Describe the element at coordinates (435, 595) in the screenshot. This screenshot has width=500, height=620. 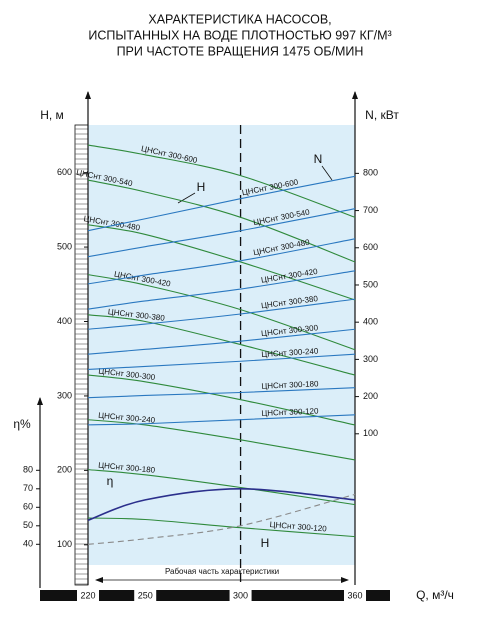
I see `x-axis-label: Q, м³/ч` at that location.